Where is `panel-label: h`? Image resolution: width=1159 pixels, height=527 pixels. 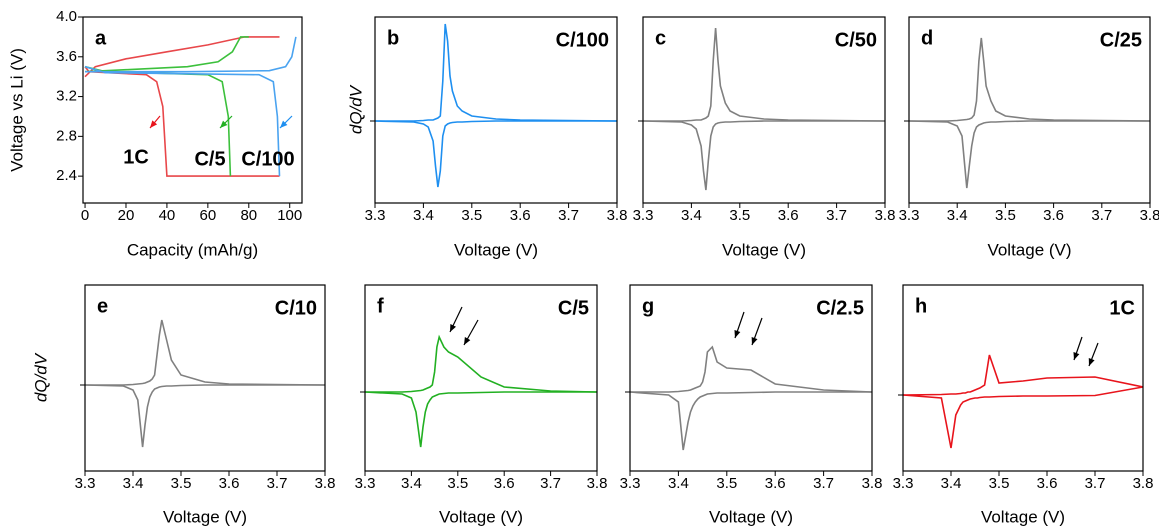 panel-label: h is located at coordinates (921, 306).